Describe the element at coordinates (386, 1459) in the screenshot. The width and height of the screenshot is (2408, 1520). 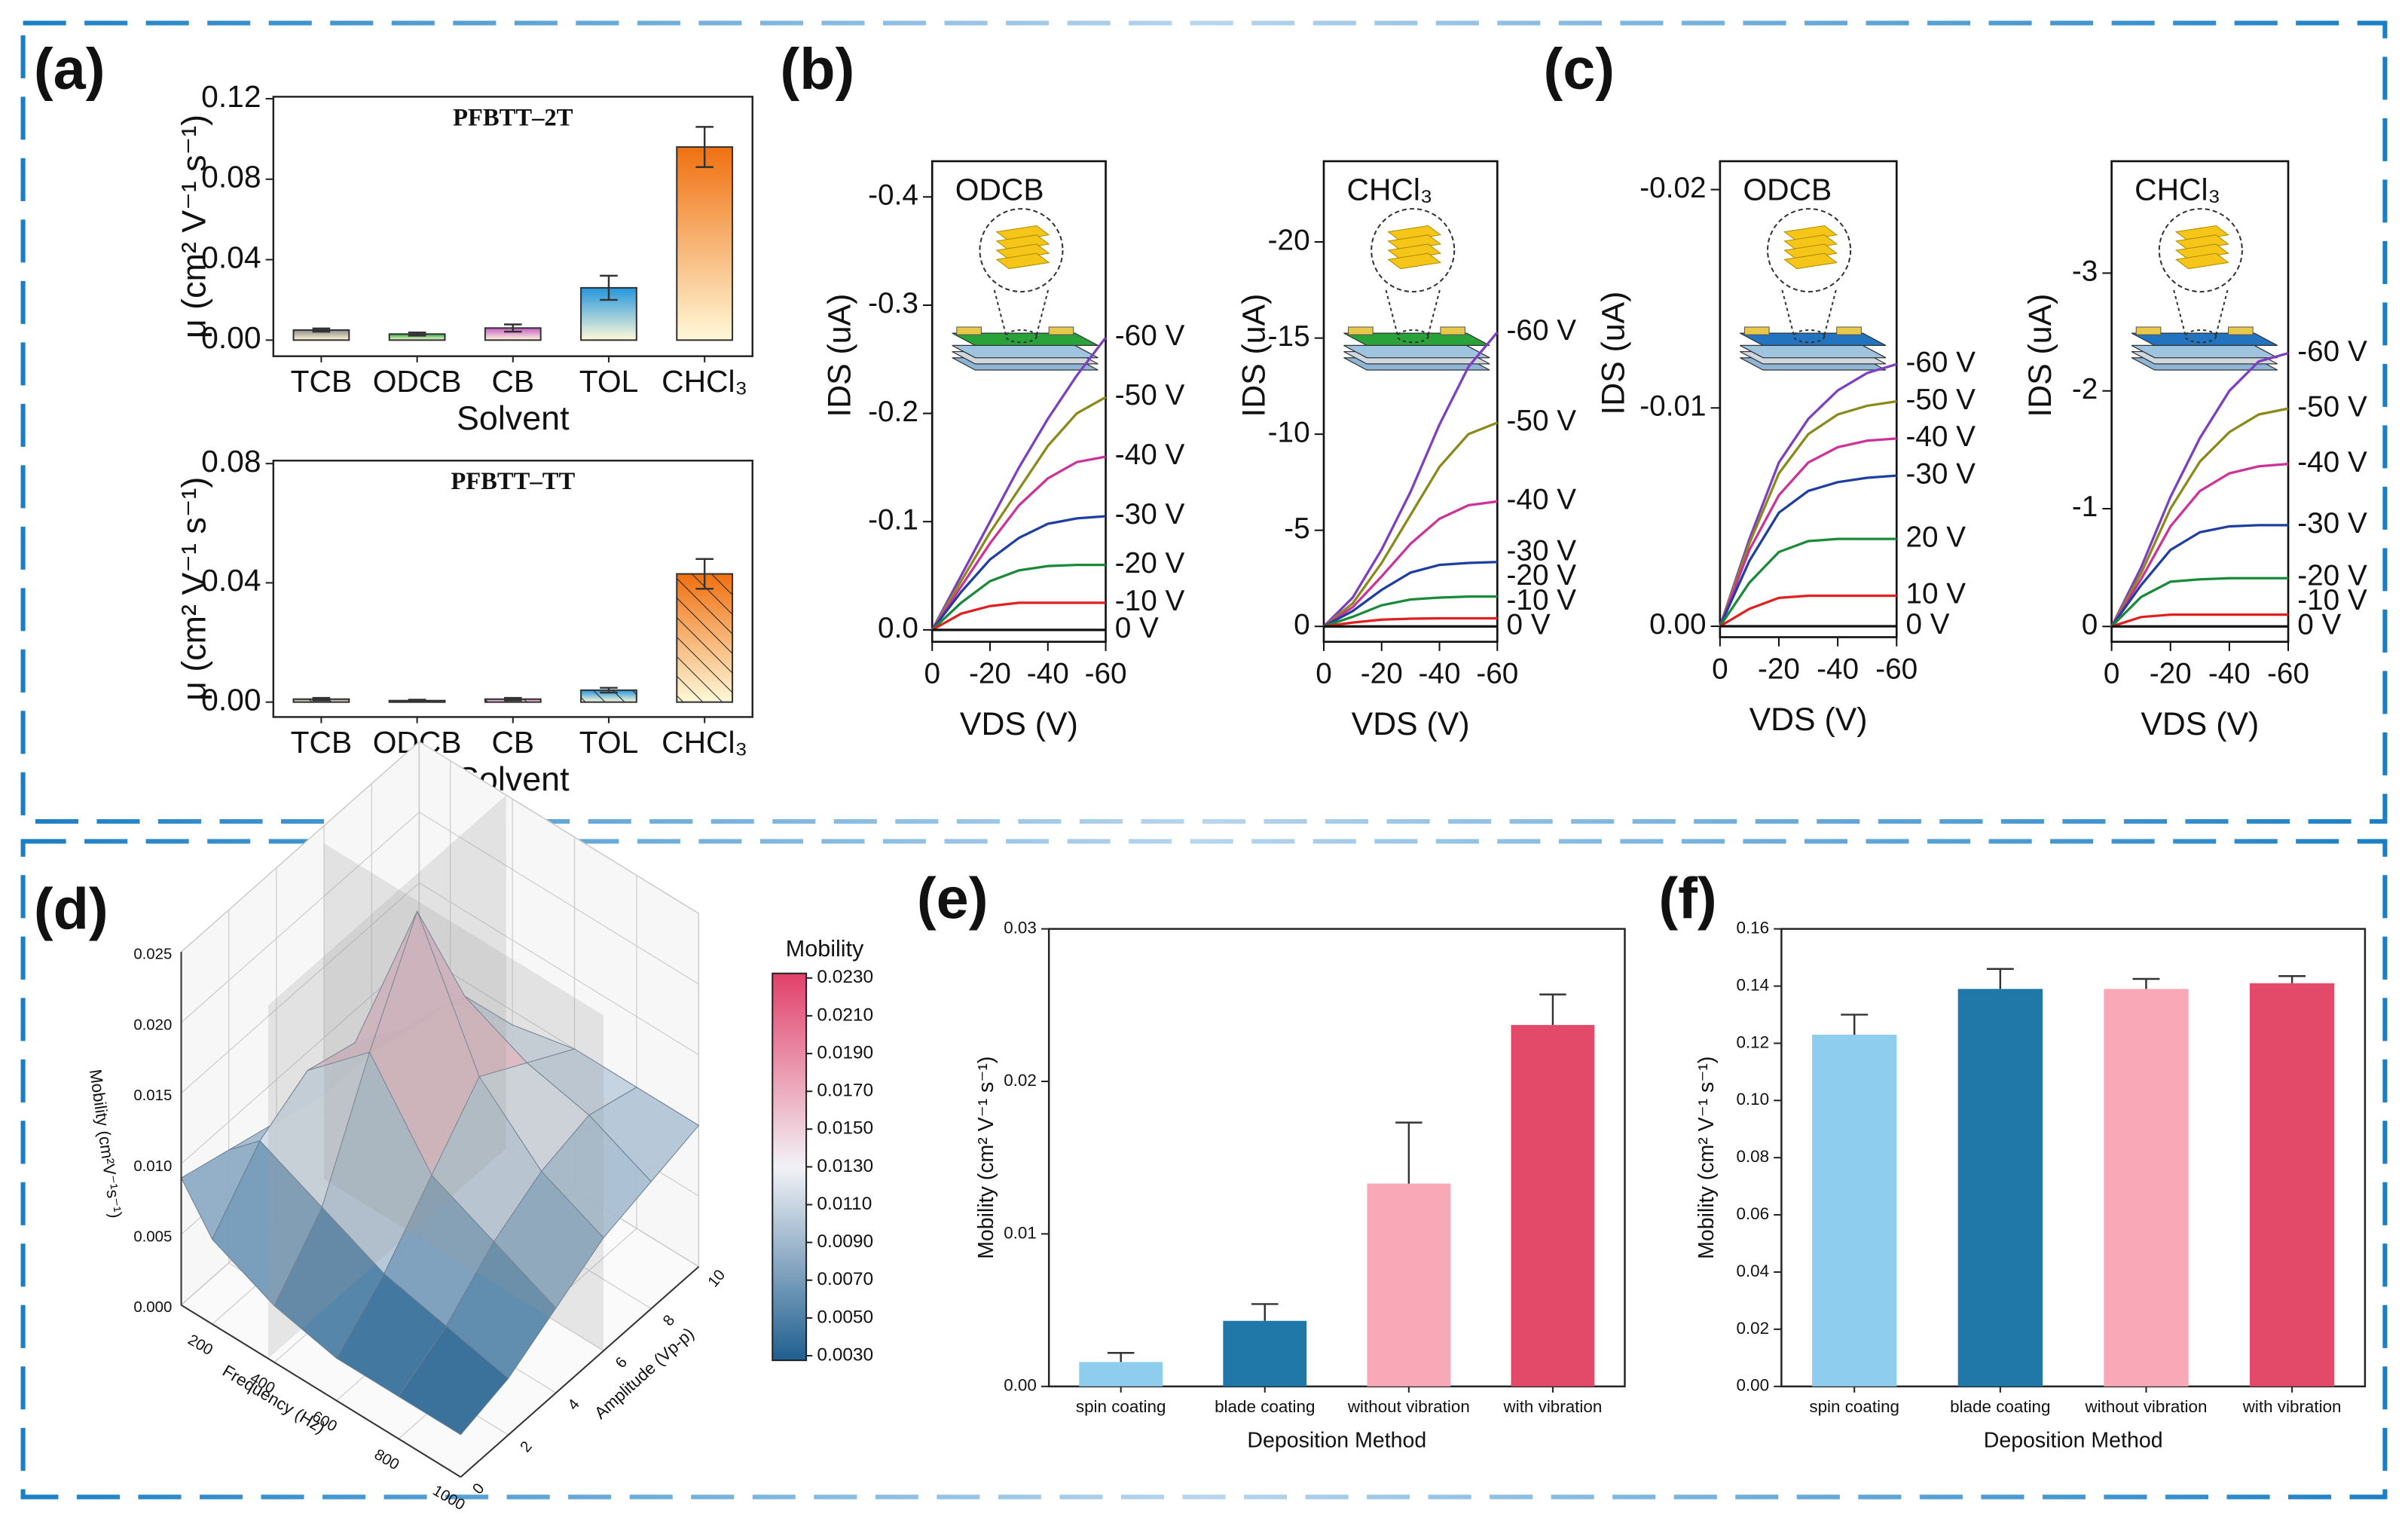
I see `x-tick-label: 800` at that location.